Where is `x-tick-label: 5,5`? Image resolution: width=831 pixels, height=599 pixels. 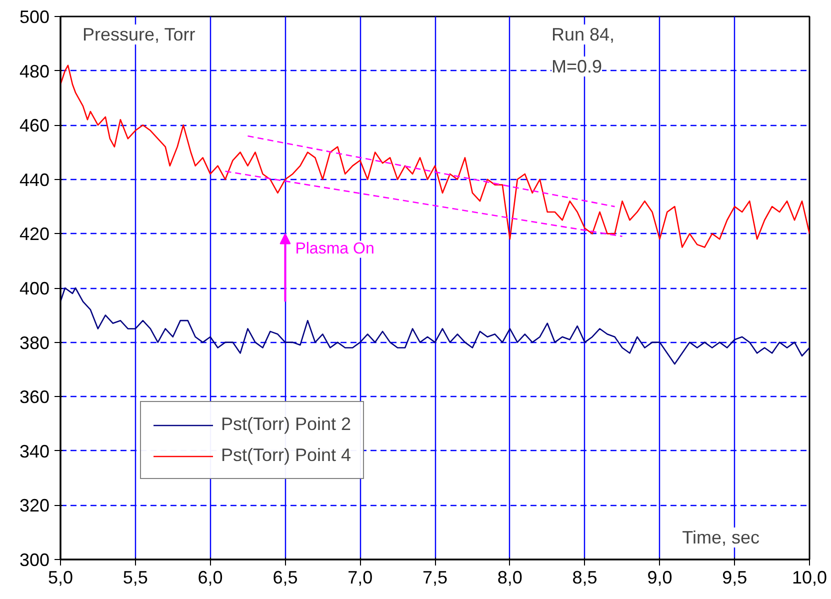
x-tick-label: 5,5 is located at coordinates (135, 578).